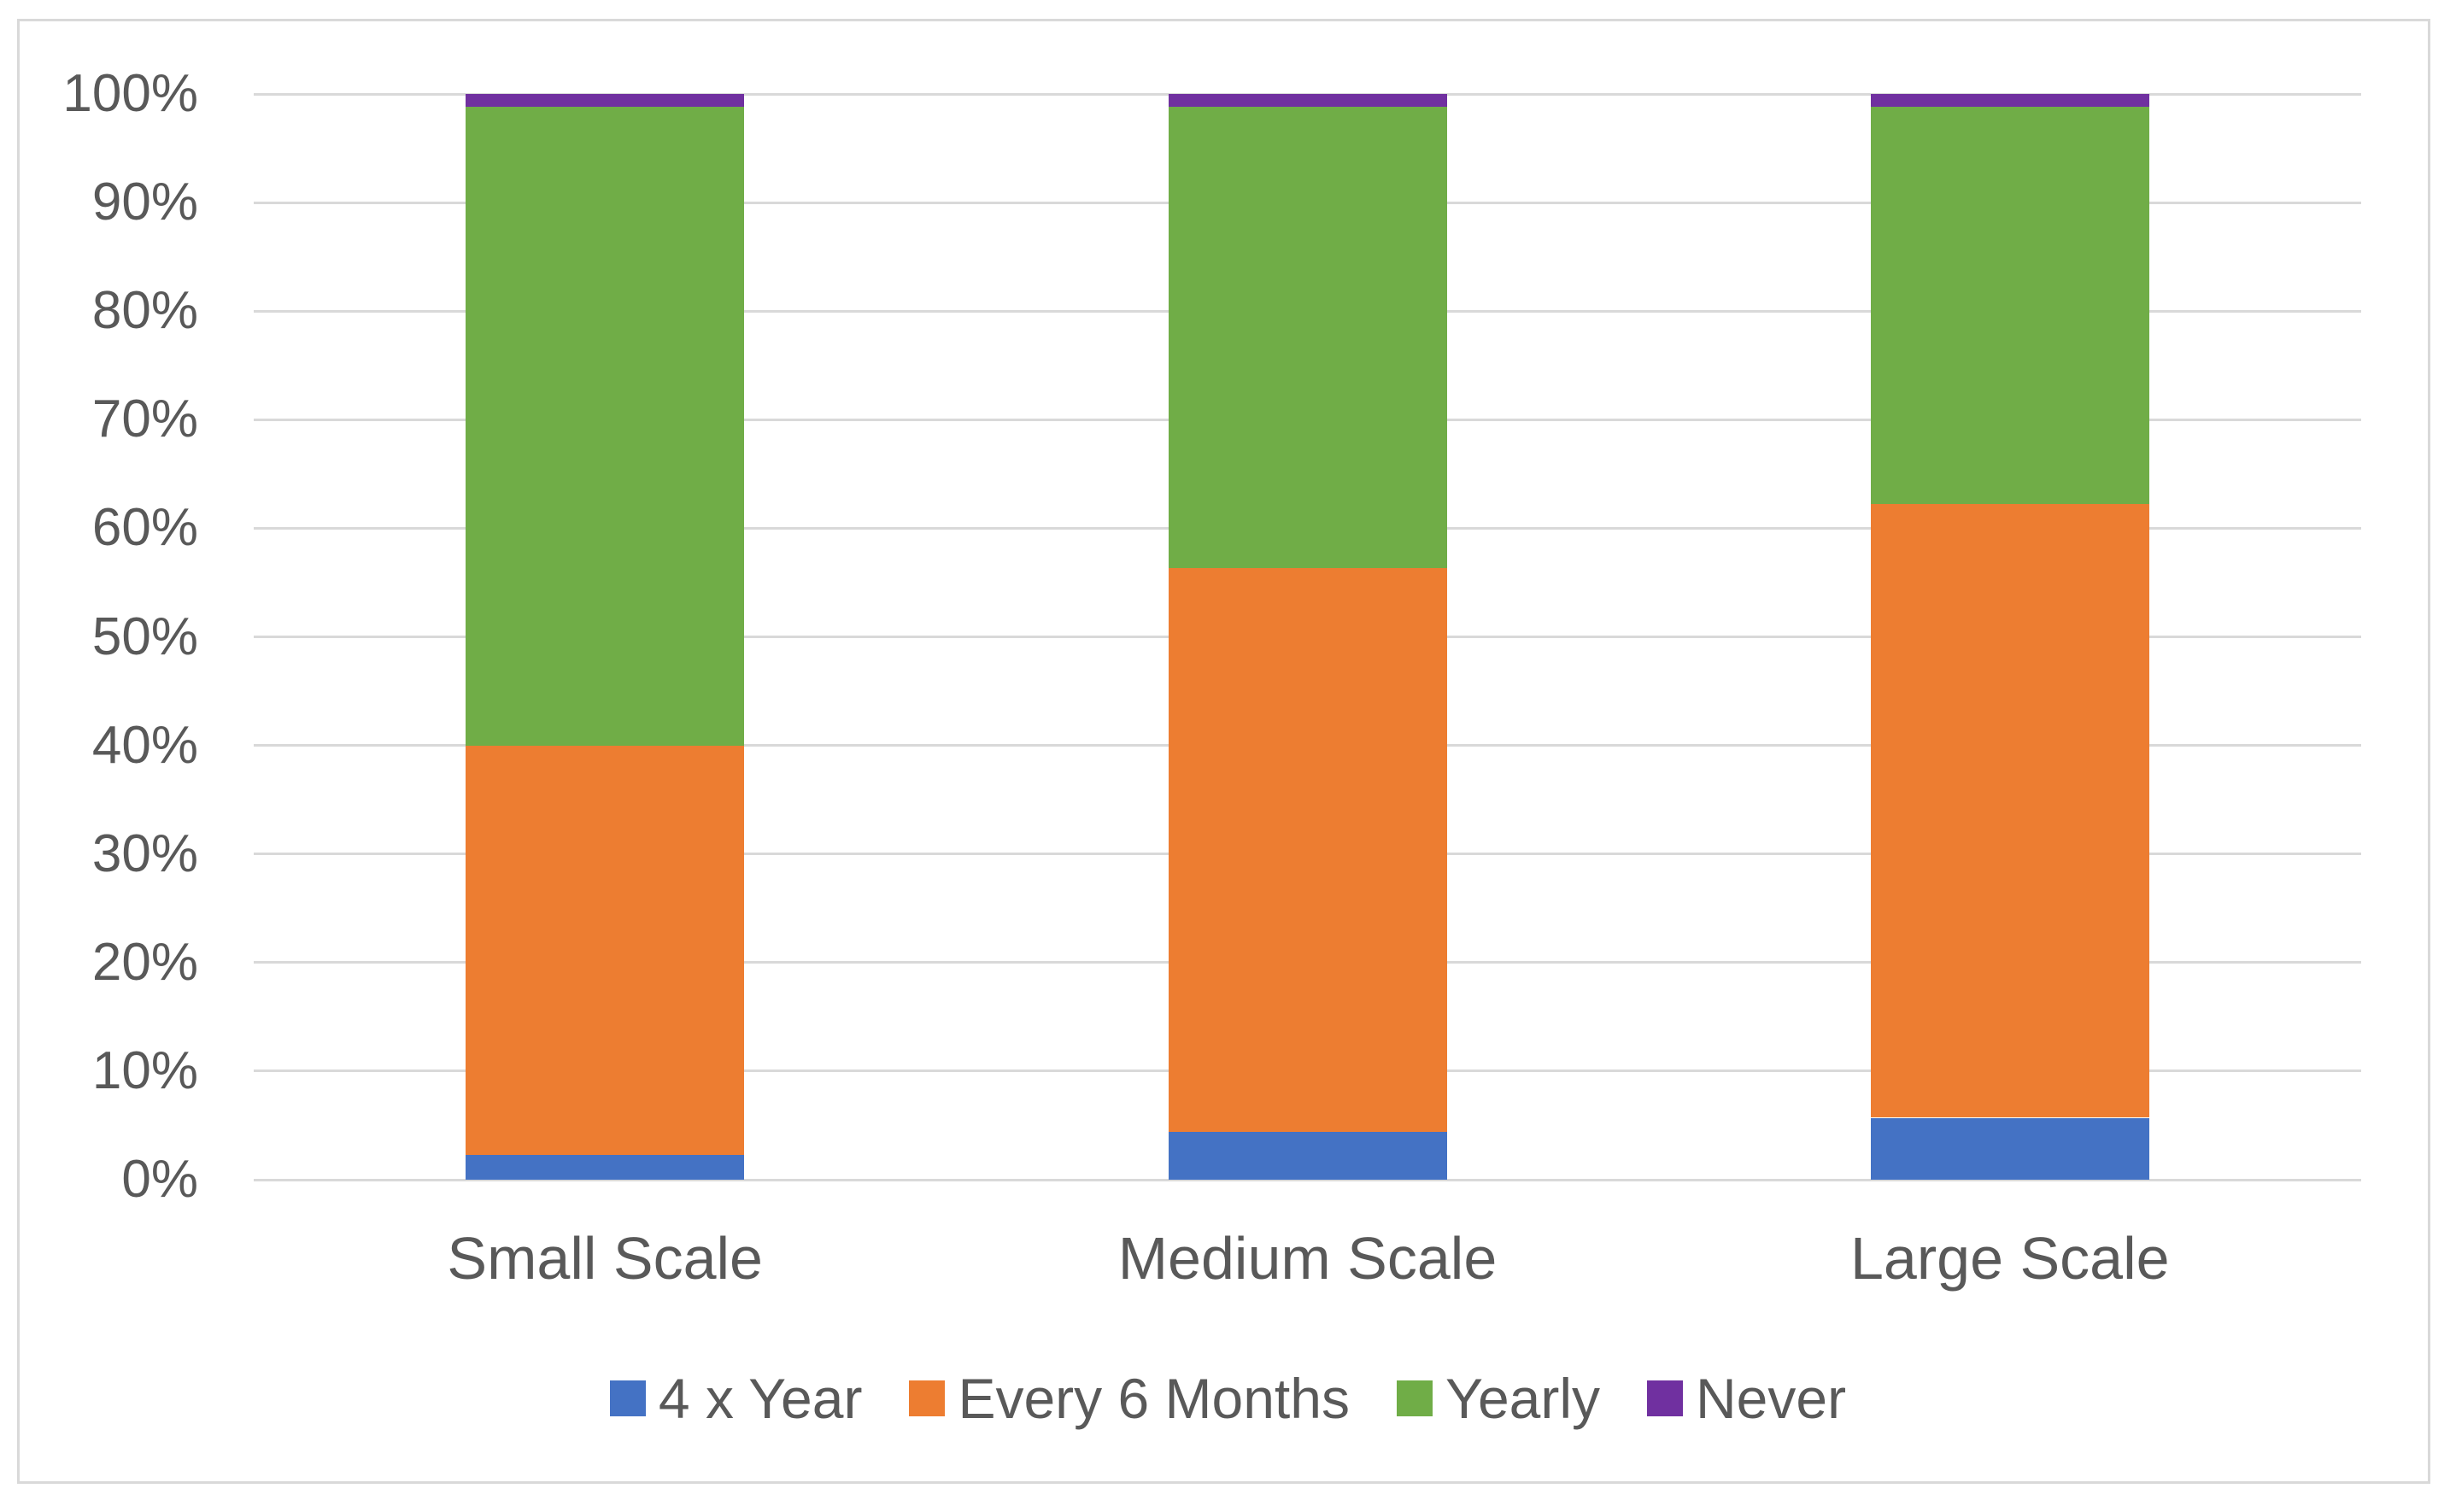 Image resolution: width=2456 pixels, height=1512 pixels. I want to click on legend-item-yearly: Yearly, so click(1498, 1398).